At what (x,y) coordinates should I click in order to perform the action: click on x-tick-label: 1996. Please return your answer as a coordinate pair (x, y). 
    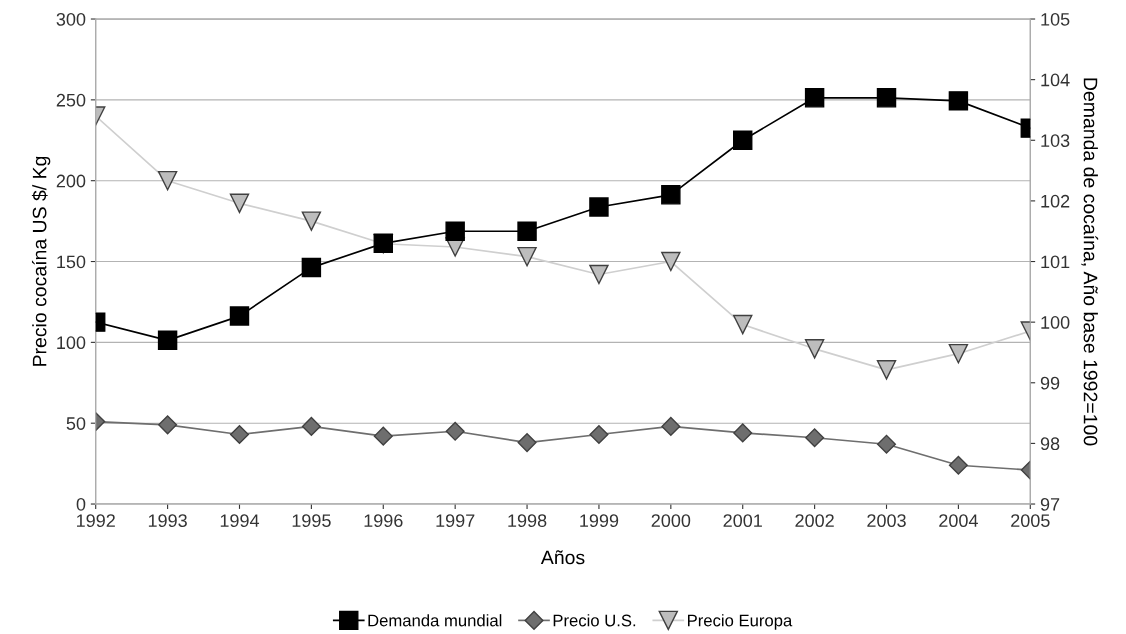
    Looking at the image, I should click on (383, 521).